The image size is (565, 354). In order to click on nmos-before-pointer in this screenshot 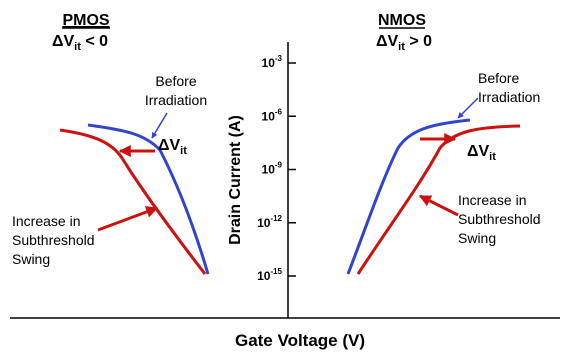, I will do `click(468, 108)`.